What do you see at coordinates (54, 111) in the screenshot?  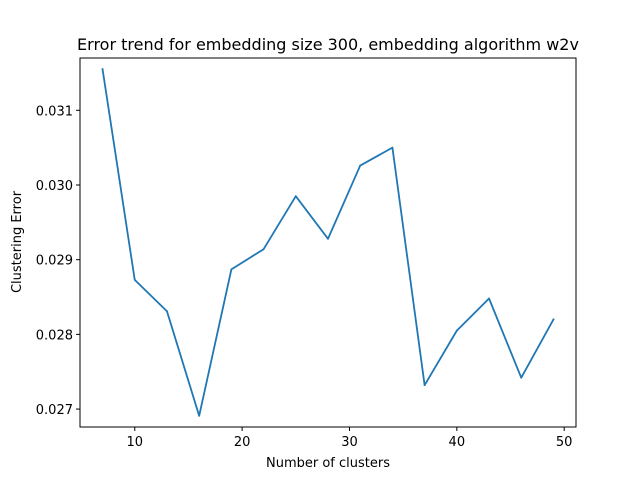 I see `y-tick-label: 0.031` at bounding box center [54, 111].